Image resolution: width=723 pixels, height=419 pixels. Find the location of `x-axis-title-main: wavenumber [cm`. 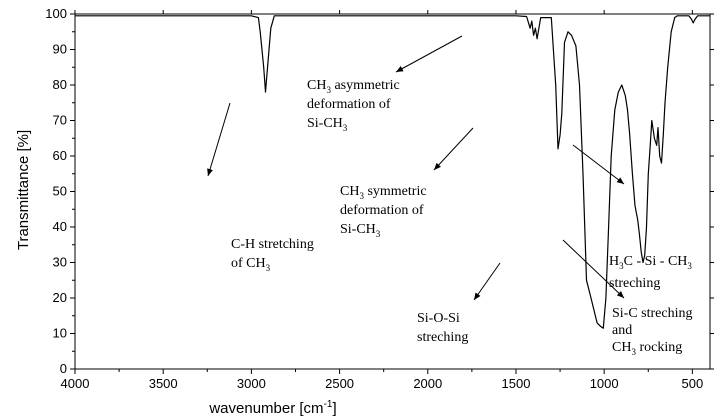

x-axis-title-main: wavenumber [cm is located at coordinates (265, 408).